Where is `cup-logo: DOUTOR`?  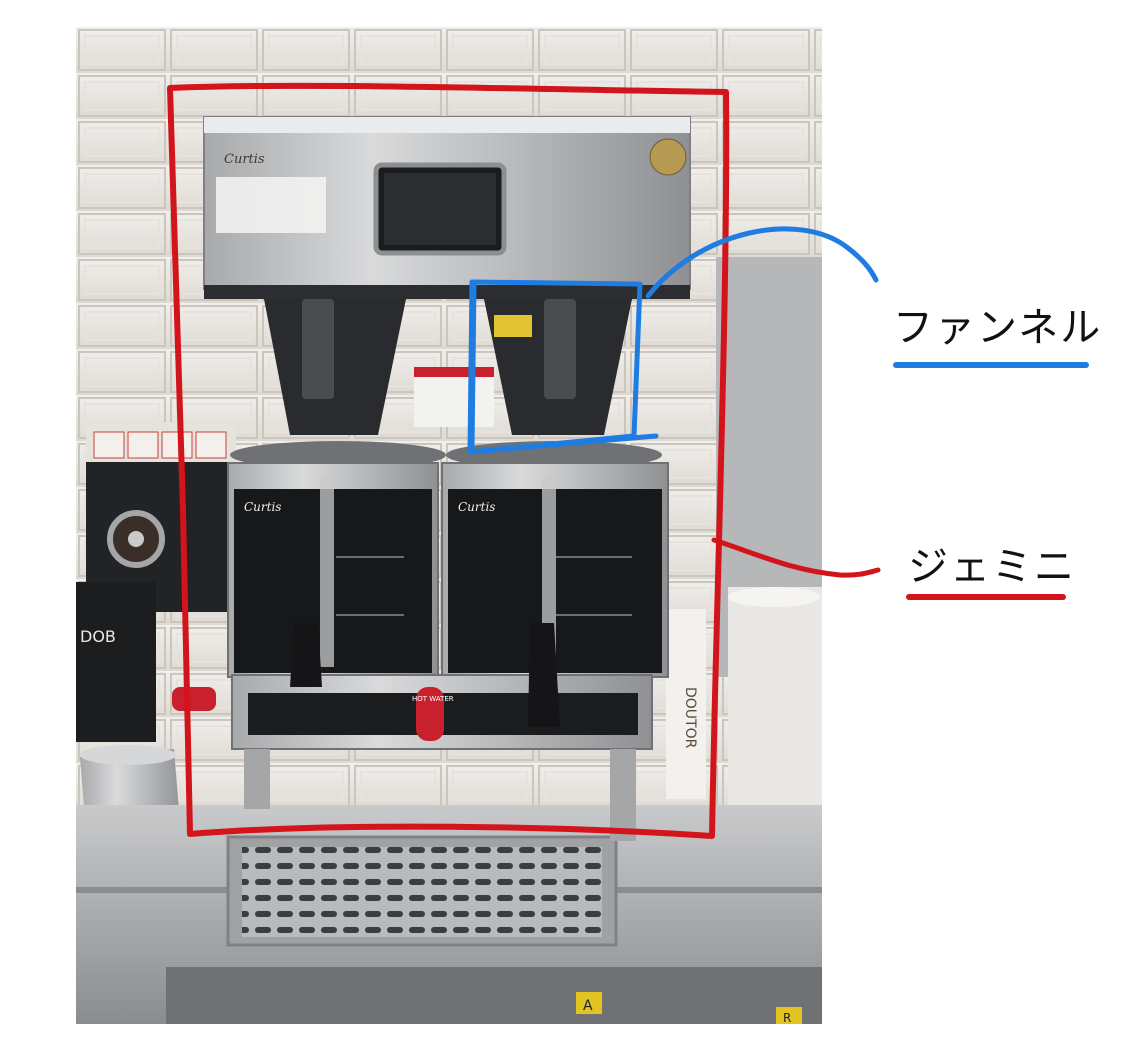
cup-logo: DOUTOR is located at coordinates (690, 718).